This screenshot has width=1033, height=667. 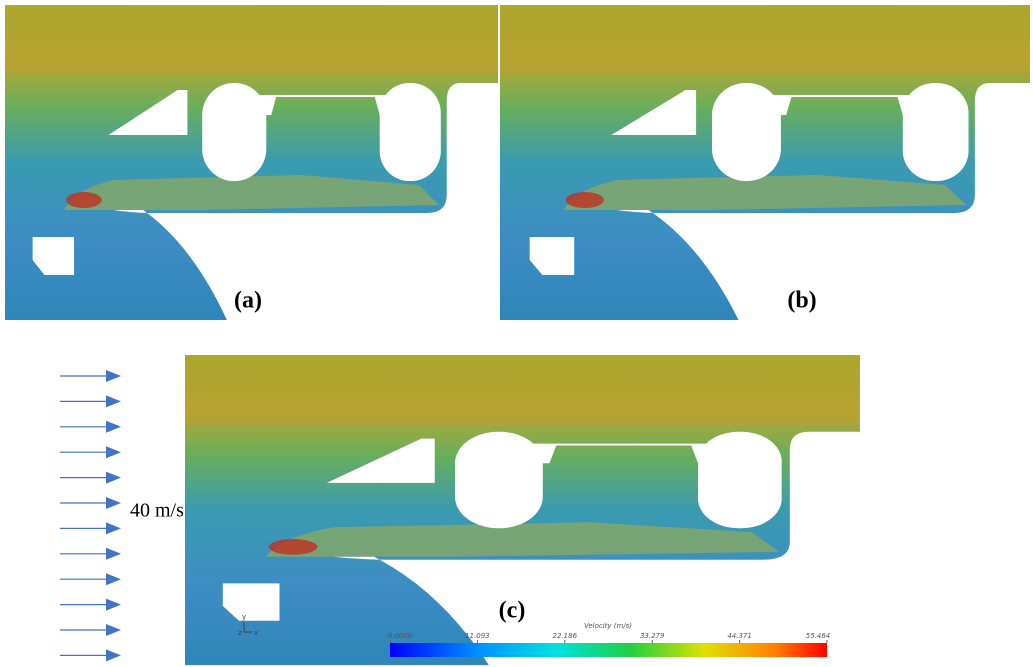 What do you see at coordinates (801, 301) in the screenshot?
I see `panel-label: (b)` at bounding box center [801, 301].